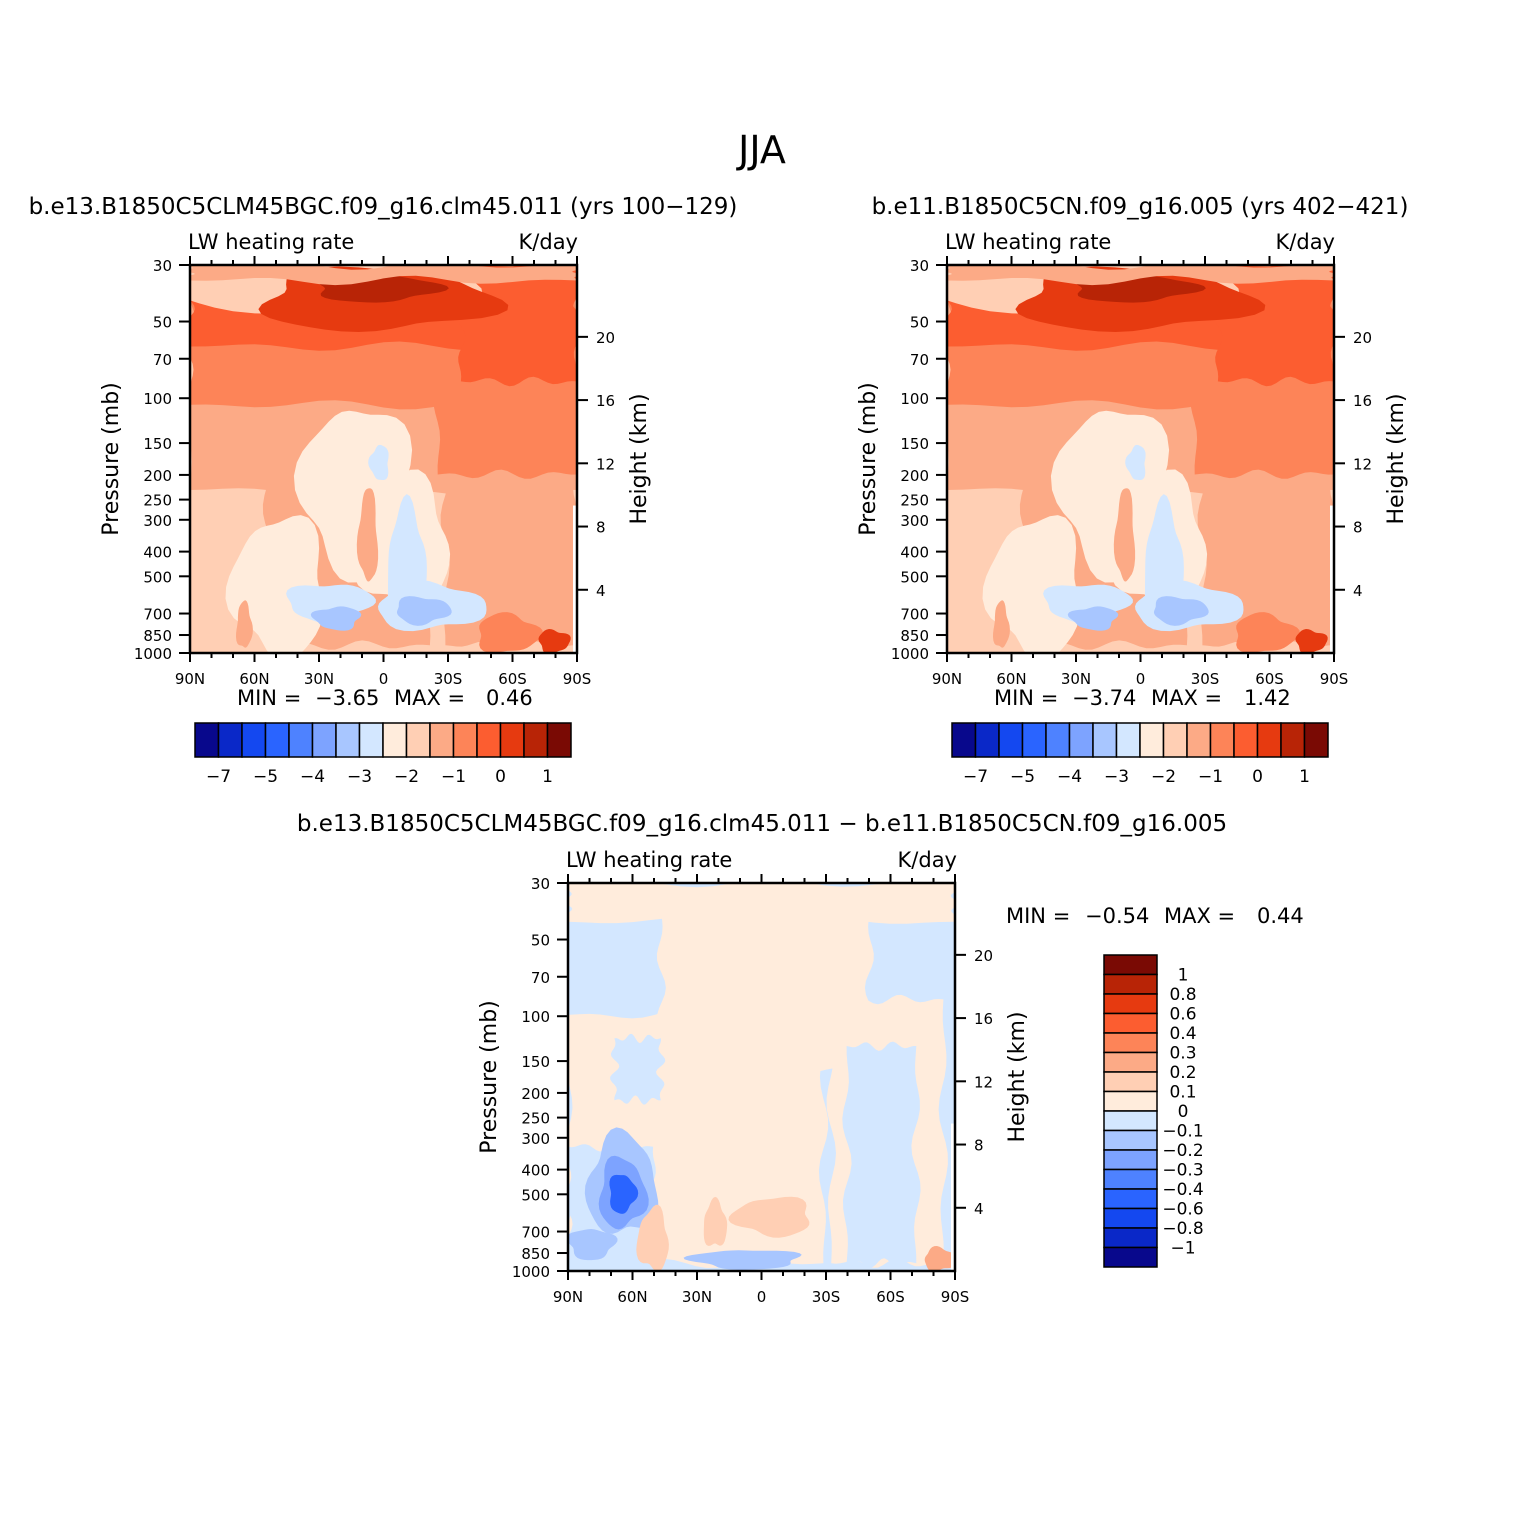 The height and width of the screenshot is (1529, 1524). What do you see at coordinates (975, 777) in the screenshot?
I see `colorbar-label: −7` at bounding box center [975, 777].